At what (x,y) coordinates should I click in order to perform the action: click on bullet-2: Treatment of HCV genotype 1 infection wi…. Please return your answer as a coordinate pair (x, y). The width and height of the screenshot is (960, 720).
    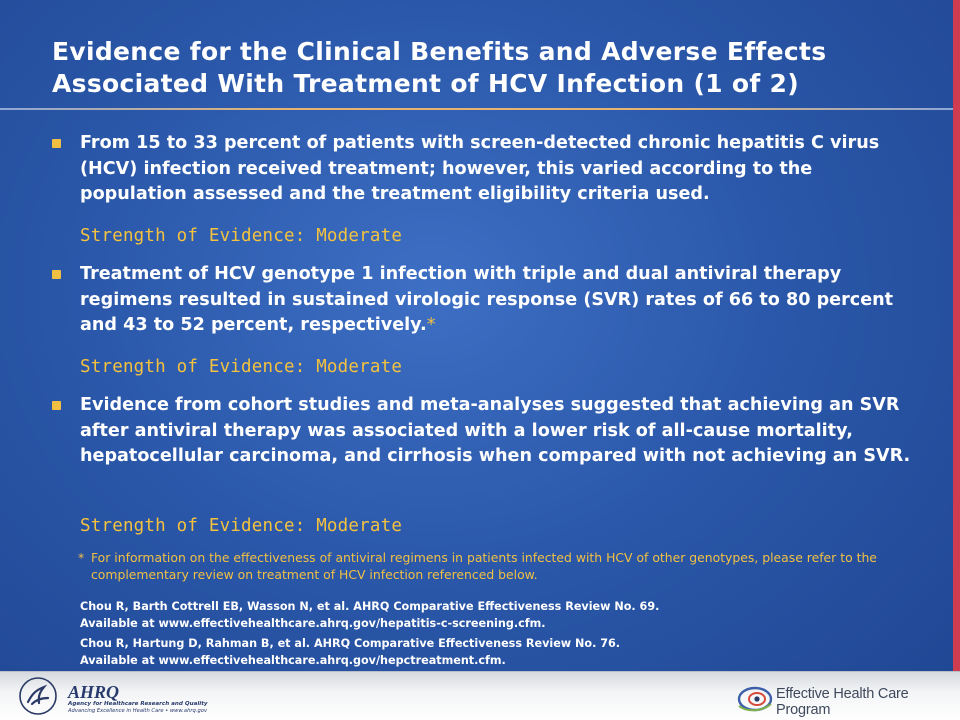
    Looking at the image, I should click on (487, 300).